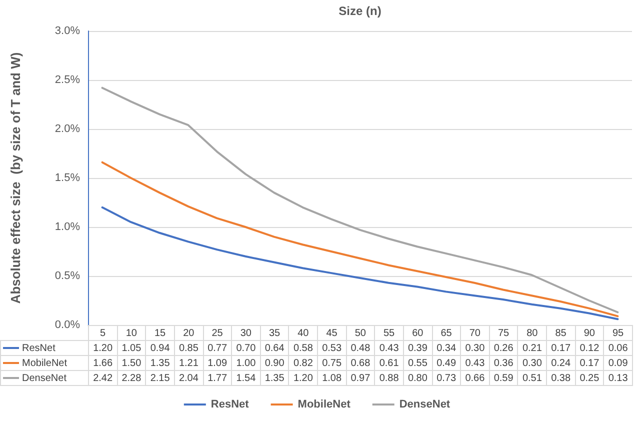 This screenshot has width=634, height=421. Describe the element at coordinates (229, 404) in the screenshot. I see `text: ResNet` at that location.